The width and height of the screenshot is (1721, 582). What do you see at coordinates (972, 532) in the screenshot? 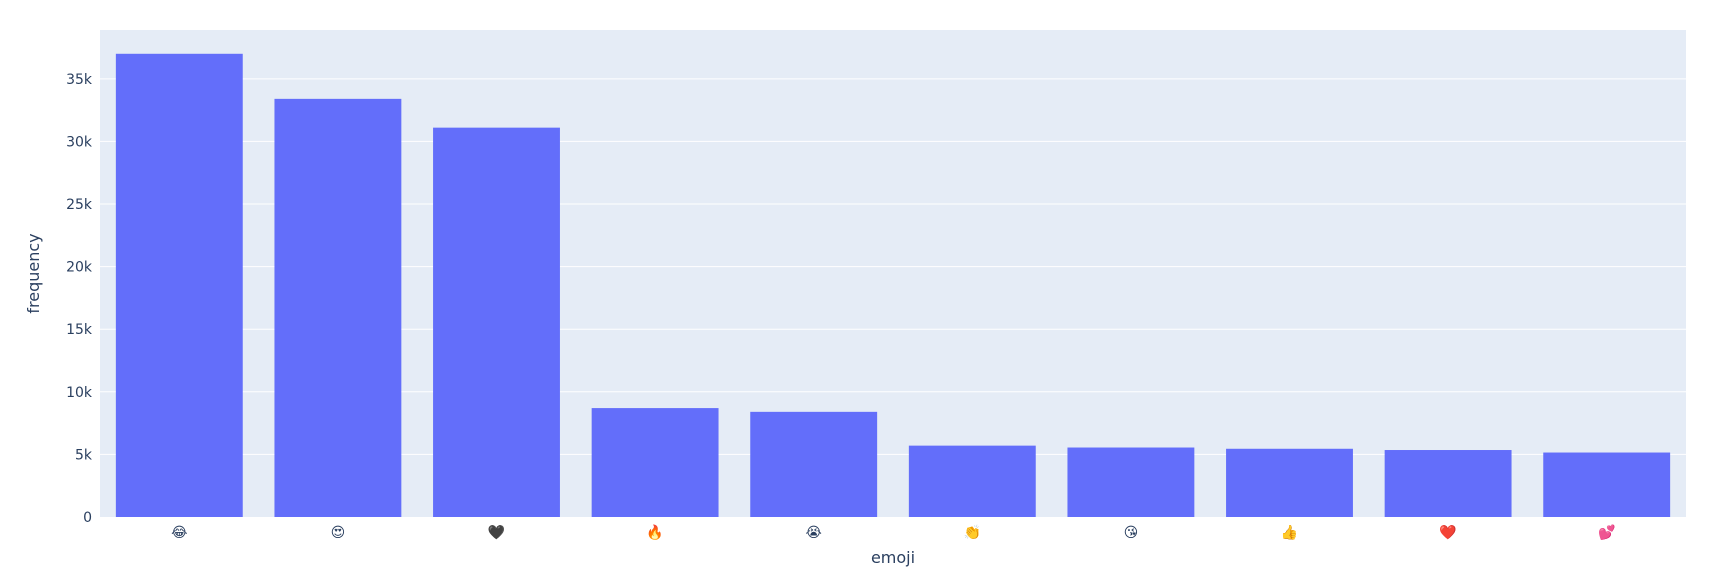
I see `x-tick-label: 👏` at bounding box center [972, 532].